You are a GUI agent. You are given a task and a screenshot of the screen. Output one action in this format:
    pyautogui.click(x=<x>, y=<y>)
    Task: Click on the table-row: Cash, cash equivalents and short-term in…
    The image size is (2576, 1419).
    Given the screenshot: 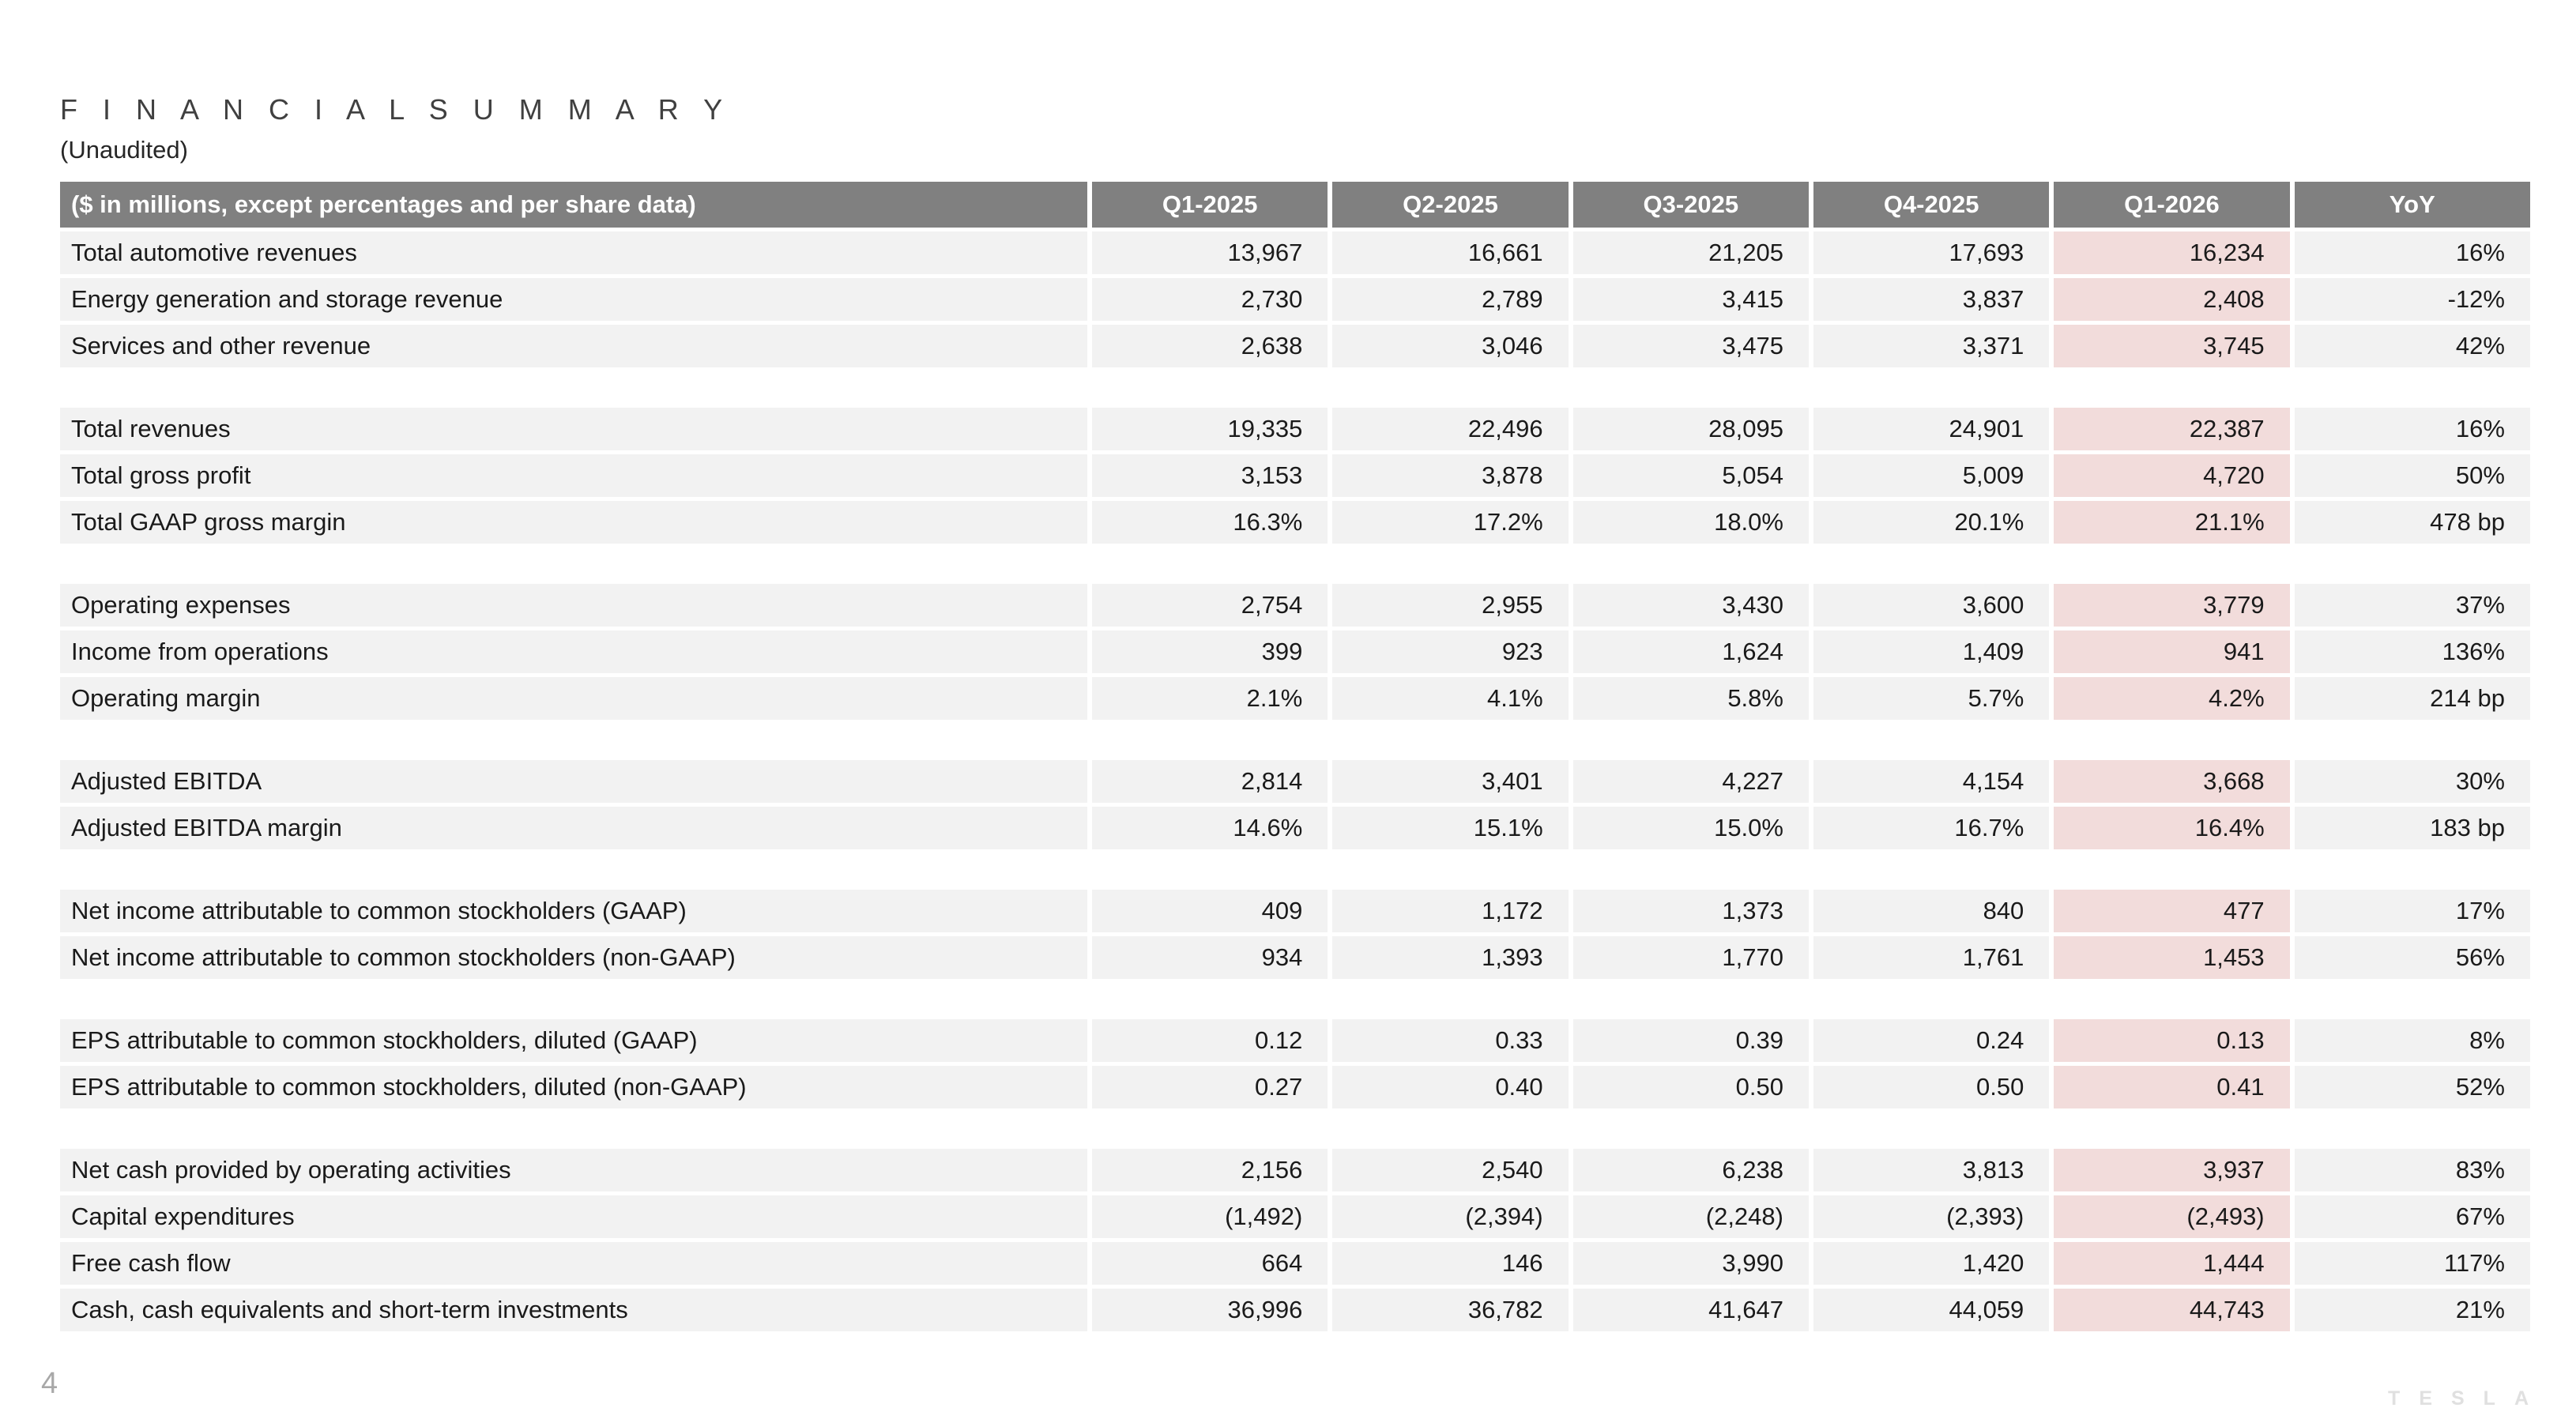 What is the action you would take?
    pyautogui.click(x=1295, y=1310)
    